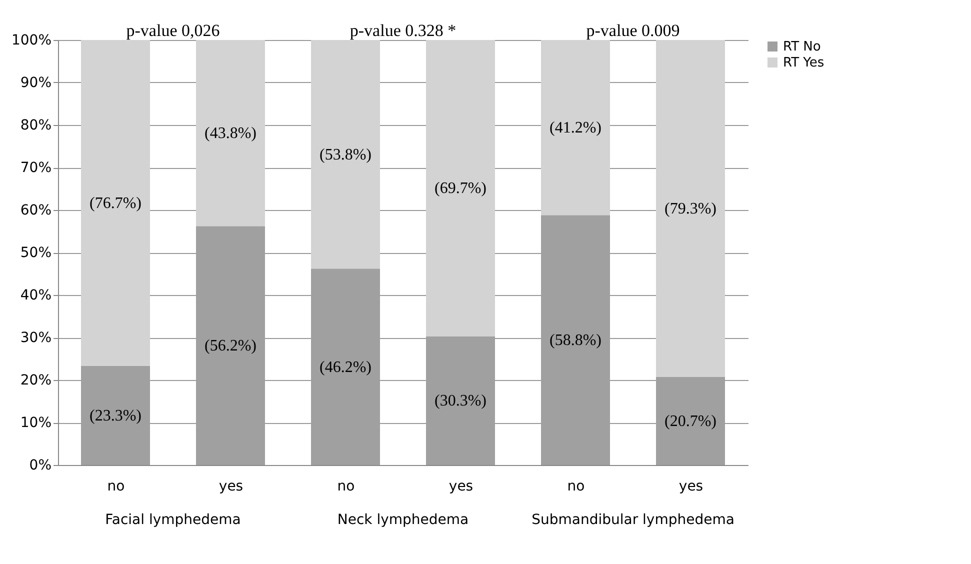 The width and height of the screenshot is (971, 564). Describe the element at coordinates (36, 210) in the screenshot. I see `y-tick-label: 60%` at that location.